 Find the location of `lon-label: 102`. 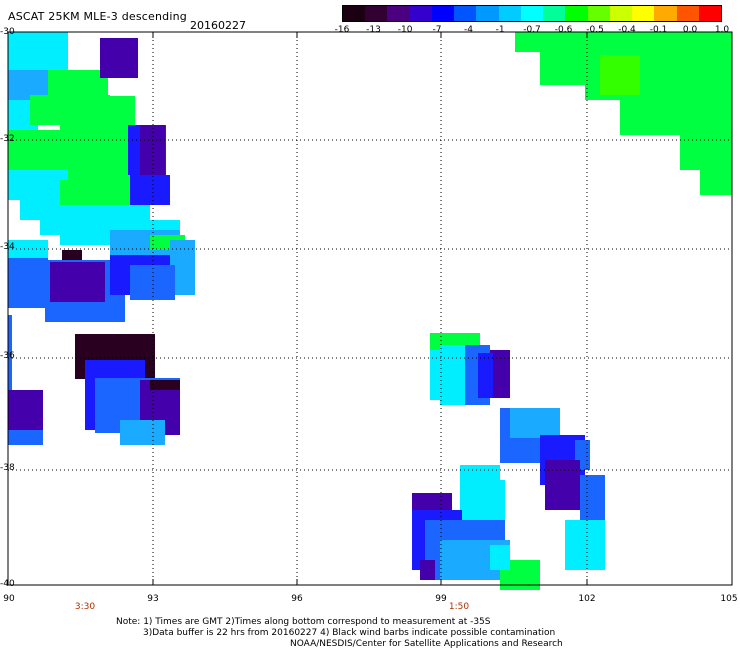

lon-label: 102 is located at coordinates (587, 599).